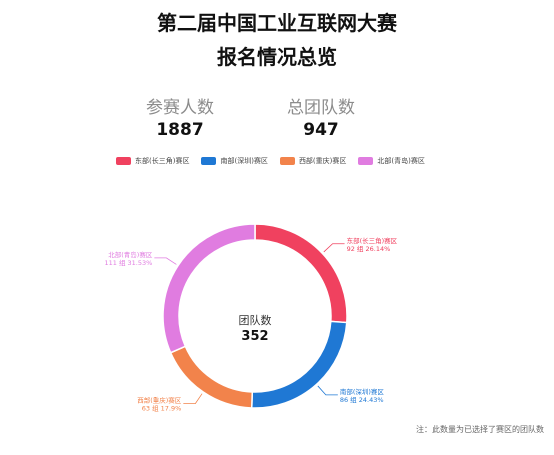 The width and height of the screenshot is (554, 455). What do you see at coordinates (334, 248) in the screenshot?
I see `leader-line-east` at bounding box center [334, 248].